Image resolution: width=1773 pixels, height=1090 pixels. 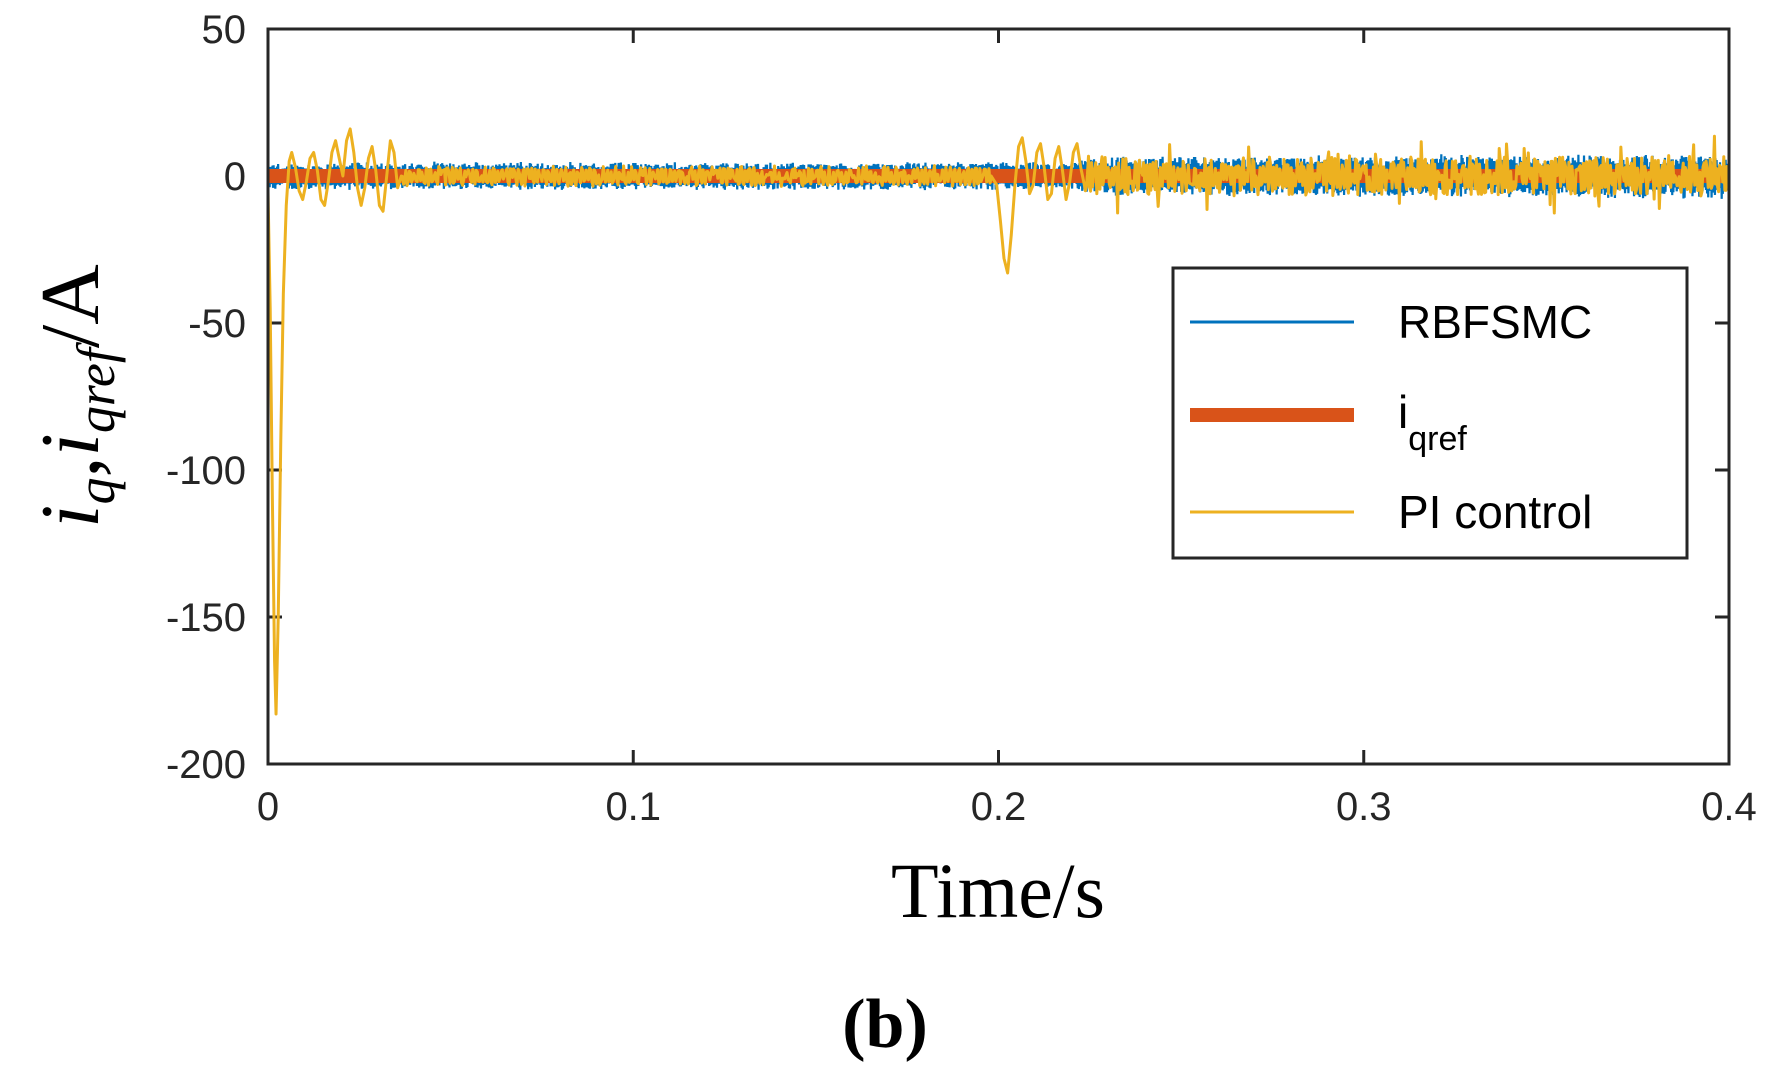 I want to click on y-axis-label-sep: ,, so click(x=70, y=466).